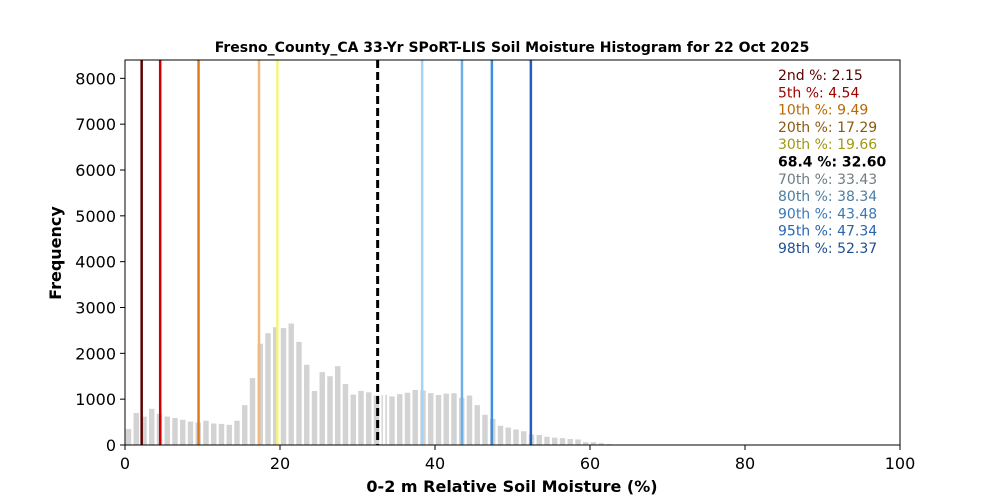  I want to click on y-tick-label: 0, so click(111, 445).